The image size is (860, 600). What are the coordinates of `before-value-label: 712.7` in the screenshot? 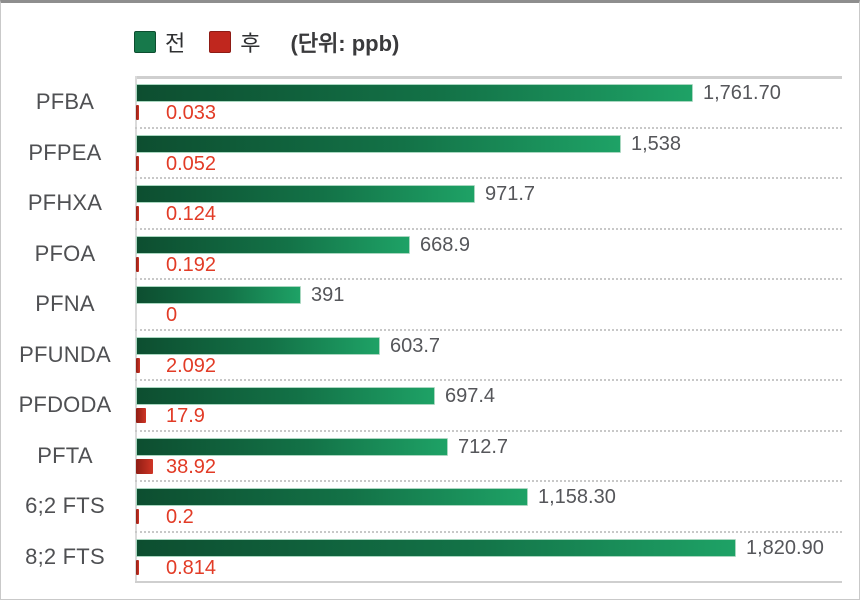 It's located at (483, 447).